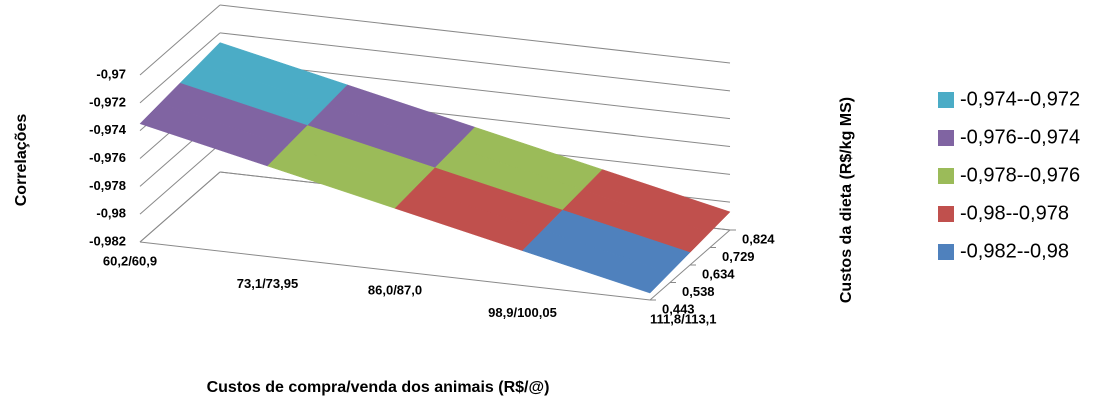  Describe the element at coordinates (738, 256) in the screenshot. I see `depth-tick-label: 0,729` at that location.